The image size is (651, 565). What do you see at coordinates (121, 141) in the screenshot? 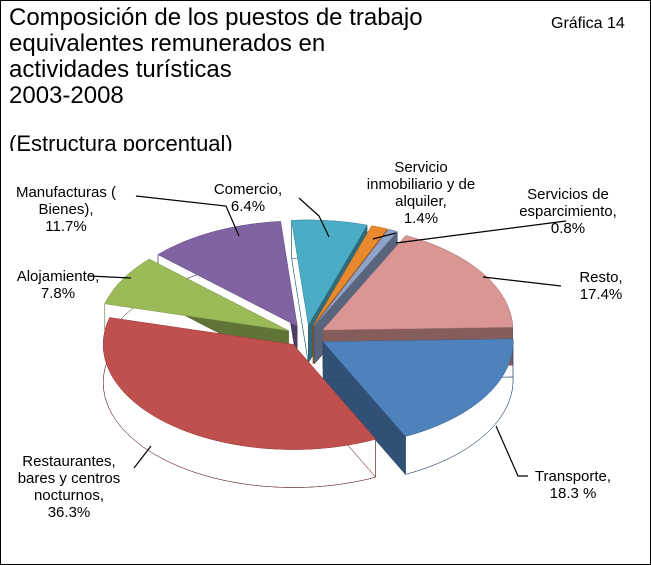
I see `chart-note: (Estructura porcentual)` at bounding box center [121, 141].